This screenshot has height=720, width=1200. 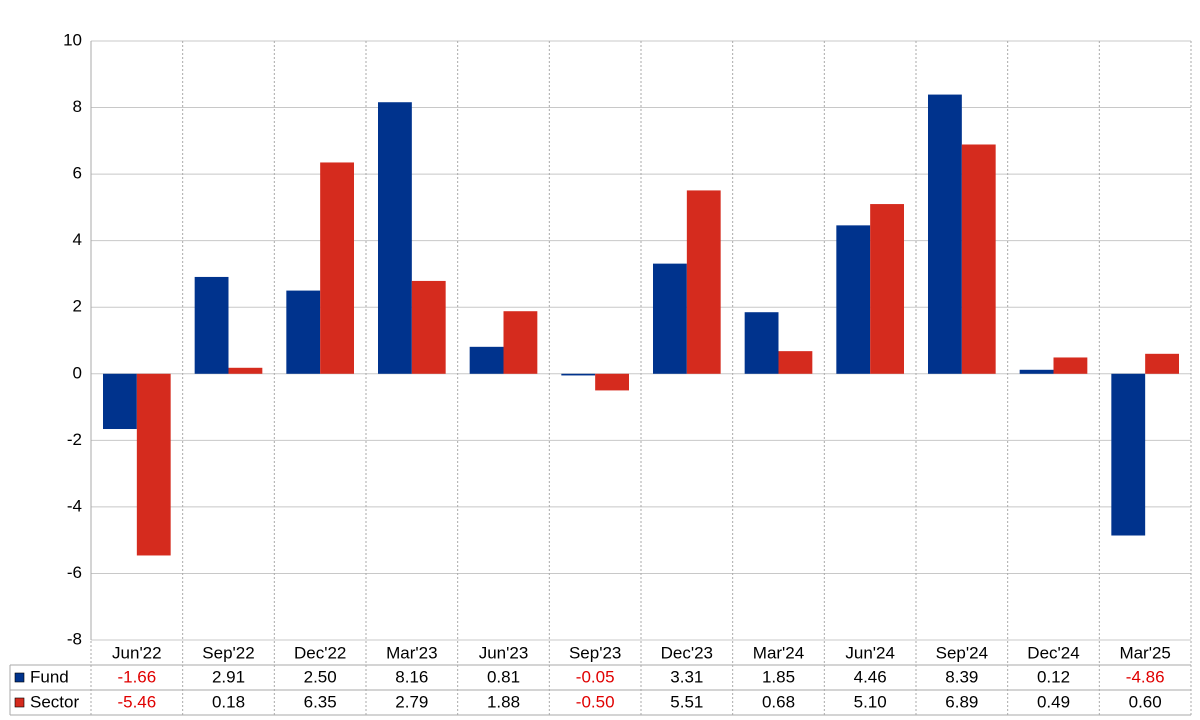 I want to click on table-value: 0.81, so click(x=503, y=676).